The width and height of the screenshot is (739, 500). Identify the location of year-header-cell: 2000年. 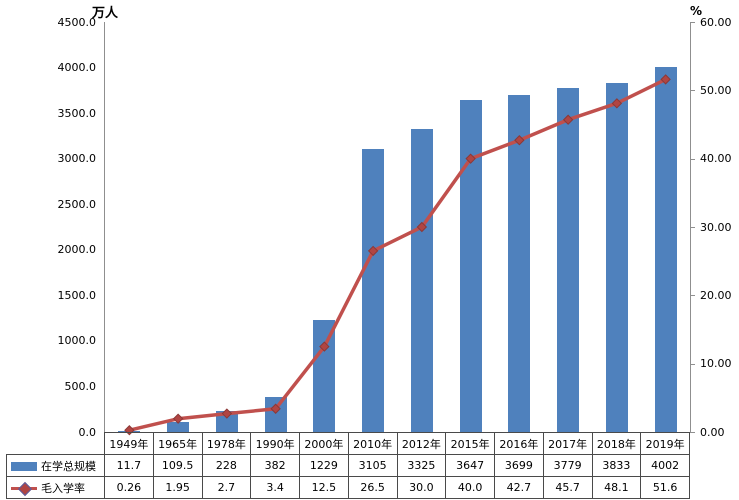
(324, 443).